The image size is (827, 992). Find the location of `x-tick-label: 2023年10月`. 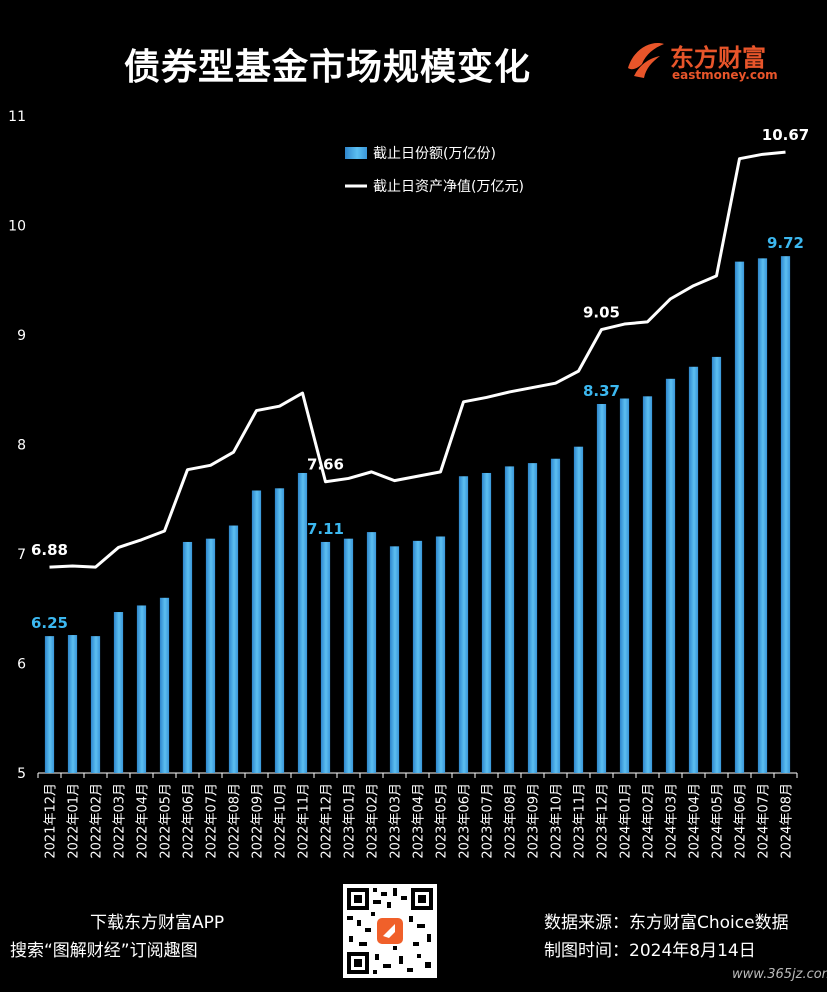

x-tick-label: 2023年10月 is located at coordinates (557, 821).